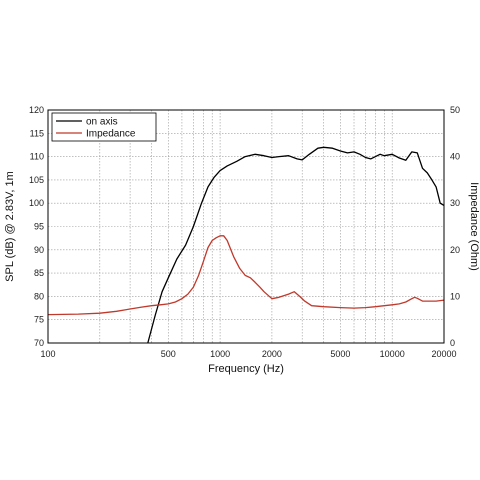  Describe the element at coordinates (220, 354) in the screenshot. I see `x-tick-label: 1000` at that location.